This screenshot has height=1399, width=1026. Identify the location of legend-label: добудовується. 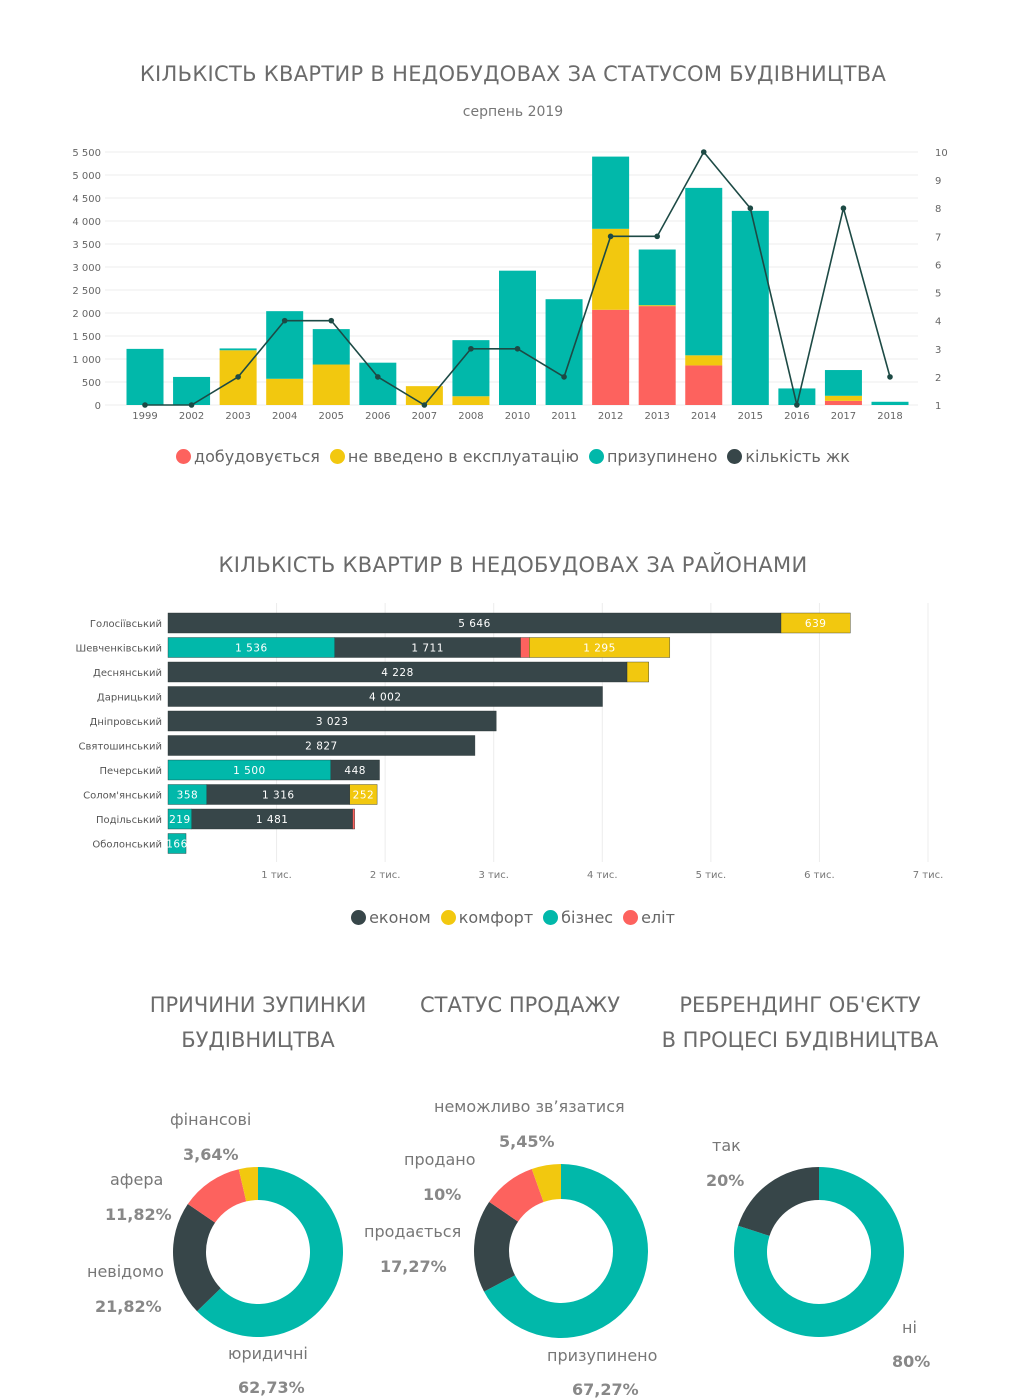
(257, 456).